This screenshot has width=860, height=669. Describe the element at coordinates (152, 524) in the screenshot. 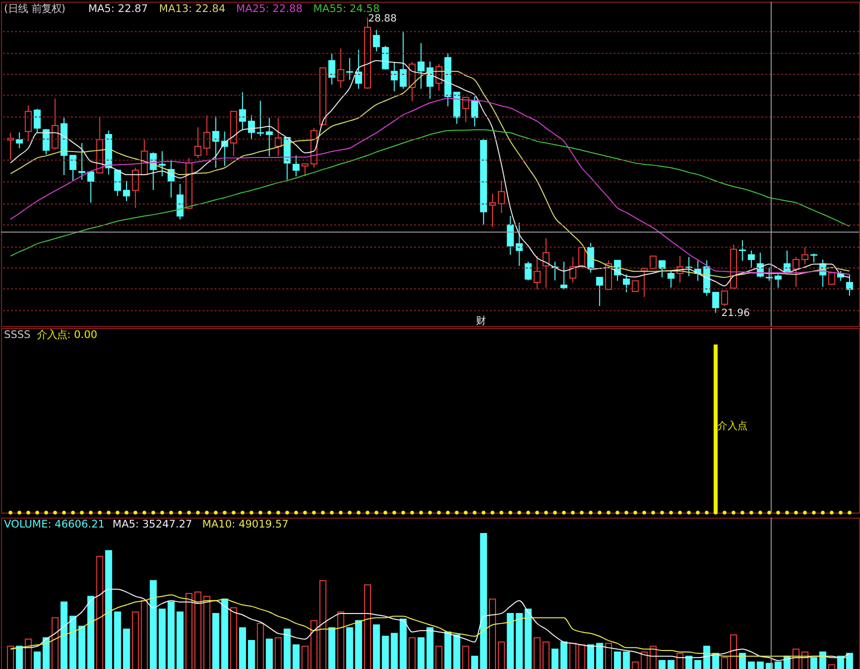

I see `text: MA5: 35247.27` at that location.